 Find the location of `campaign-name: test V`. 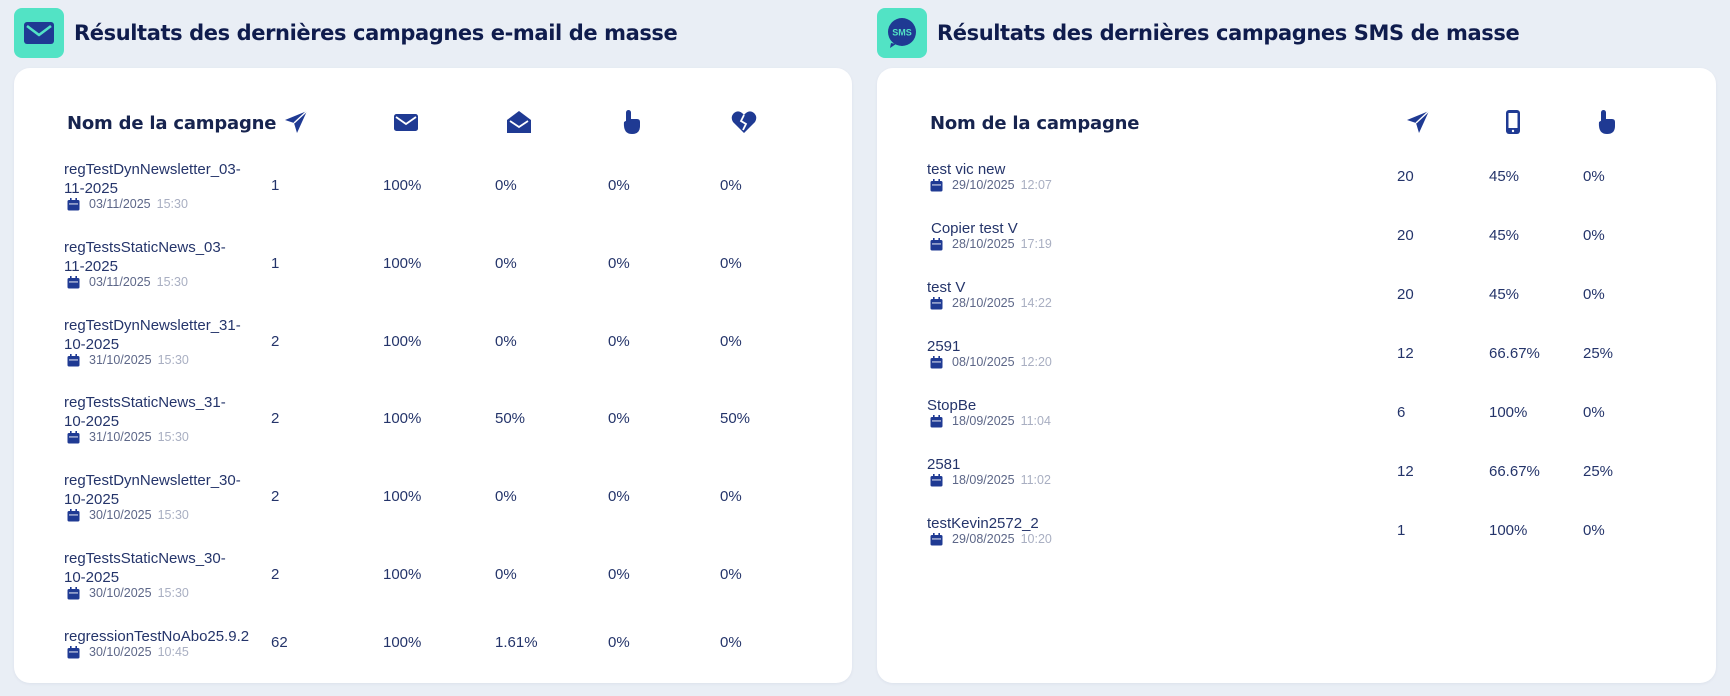

campaign-name: test V is located at coordinates (946, 287).